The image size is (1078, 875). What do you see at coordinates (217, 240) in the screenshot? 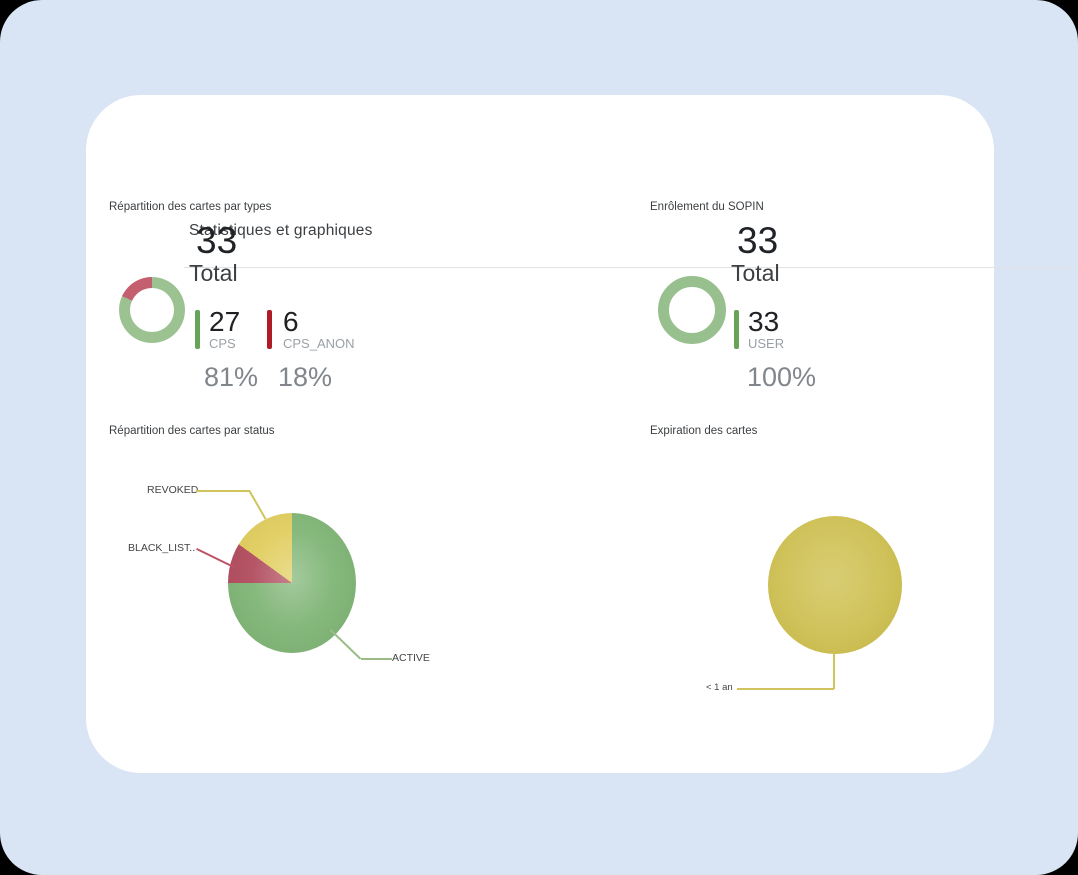
I see `types-total-value: 33` at bounding box center [217, 240].